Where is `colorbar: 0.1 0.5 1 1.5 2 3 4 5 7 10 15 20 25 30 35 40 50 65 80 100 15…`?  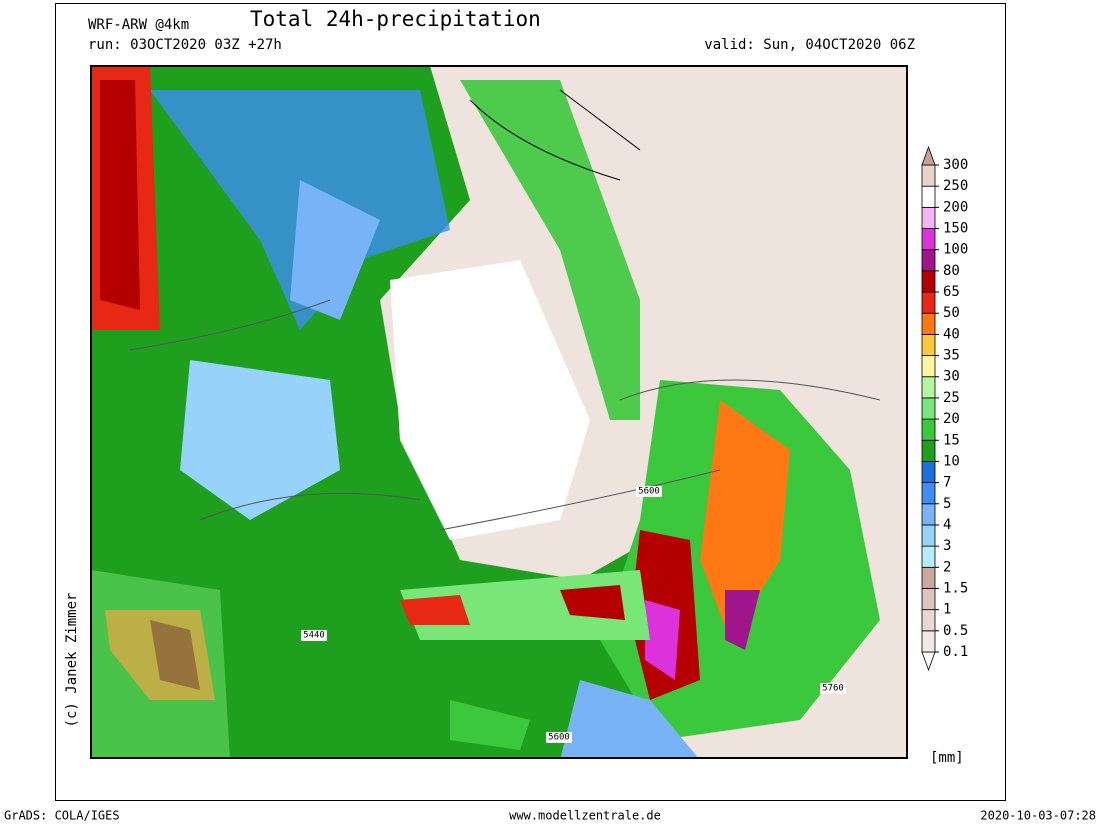 colorbar: 0.1 0.5 1 1.5 2 3 4 5 7 10 15 20 25 30 35 40 50 65 80 100 15… is located at coordinates (944, 408).